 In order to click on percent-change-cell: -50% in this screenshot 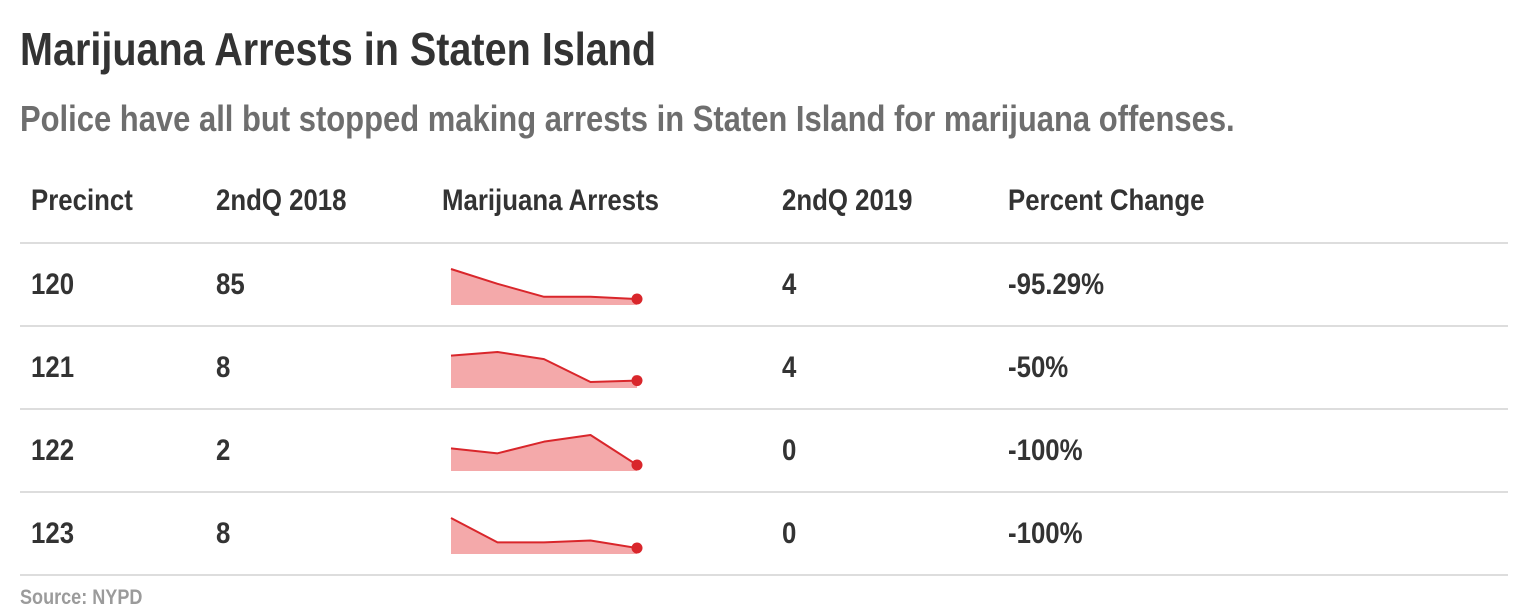, I will do `click(1038, 367)`.